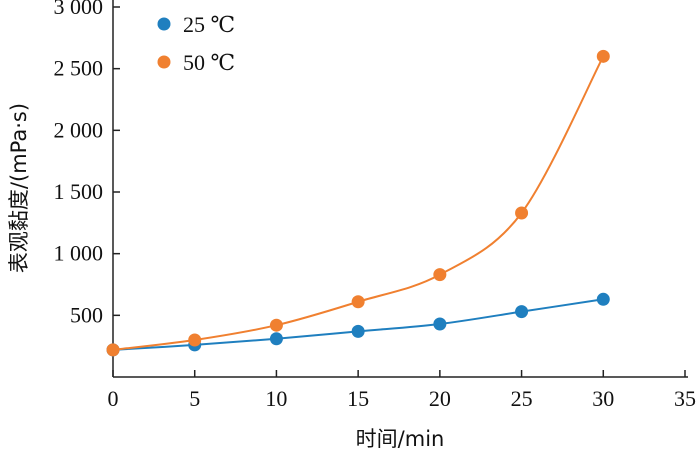  I want to click on y-ticks: 500 1 000 1 500 2 000 2 500 3 000, so click(87, 163).